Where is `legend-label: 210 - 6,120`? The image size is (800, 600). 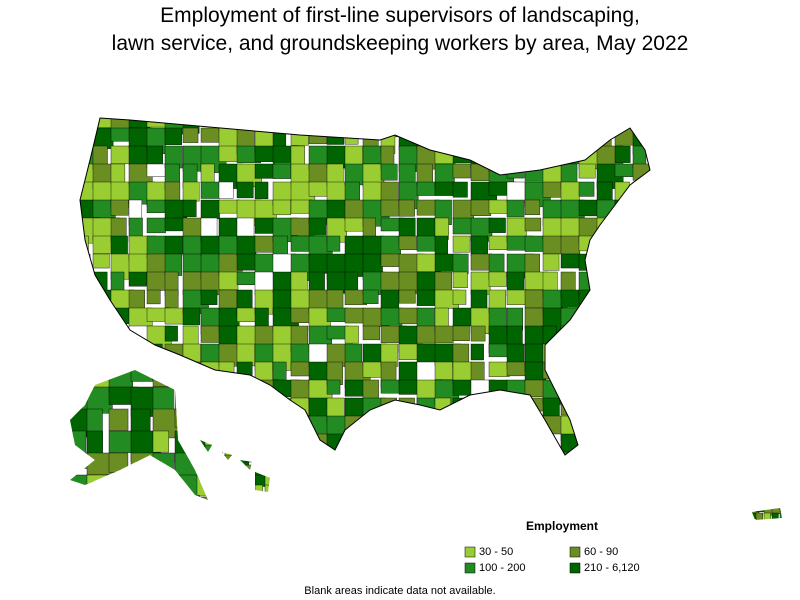 legend-label: 210 - 6,120 is located at coordinates (612, 568).